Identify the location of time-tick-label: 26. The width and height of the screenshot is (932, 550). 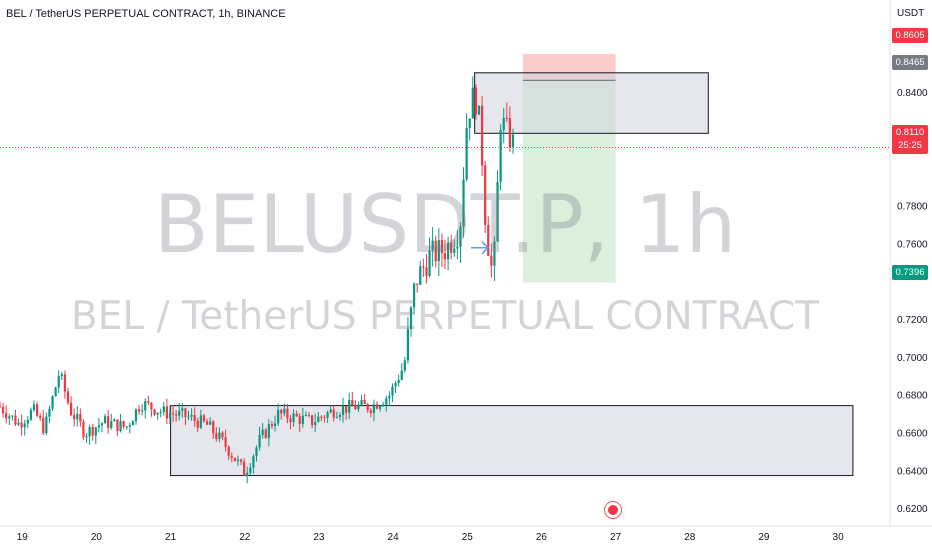
(542, 537).